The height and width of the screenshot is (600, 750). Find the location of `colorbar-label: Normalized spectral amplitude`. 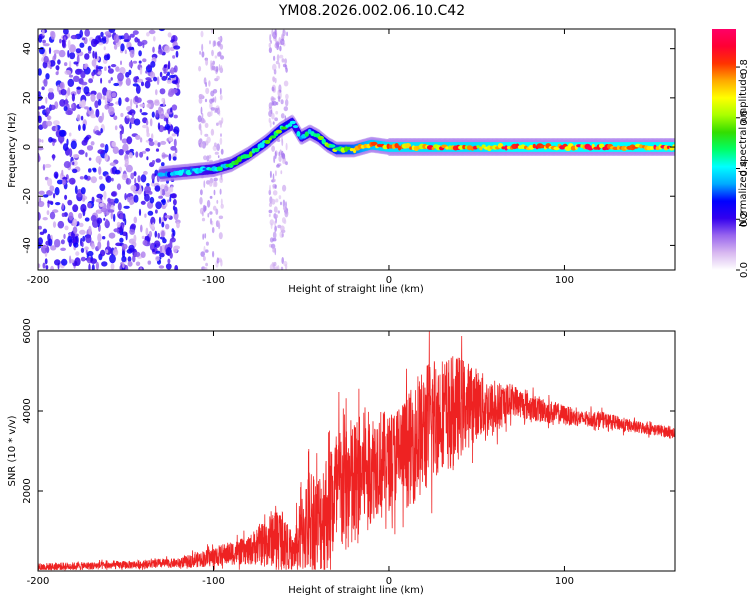

colorbar-label: Normalized spectral amplitude is located at coordinates (743, 150).